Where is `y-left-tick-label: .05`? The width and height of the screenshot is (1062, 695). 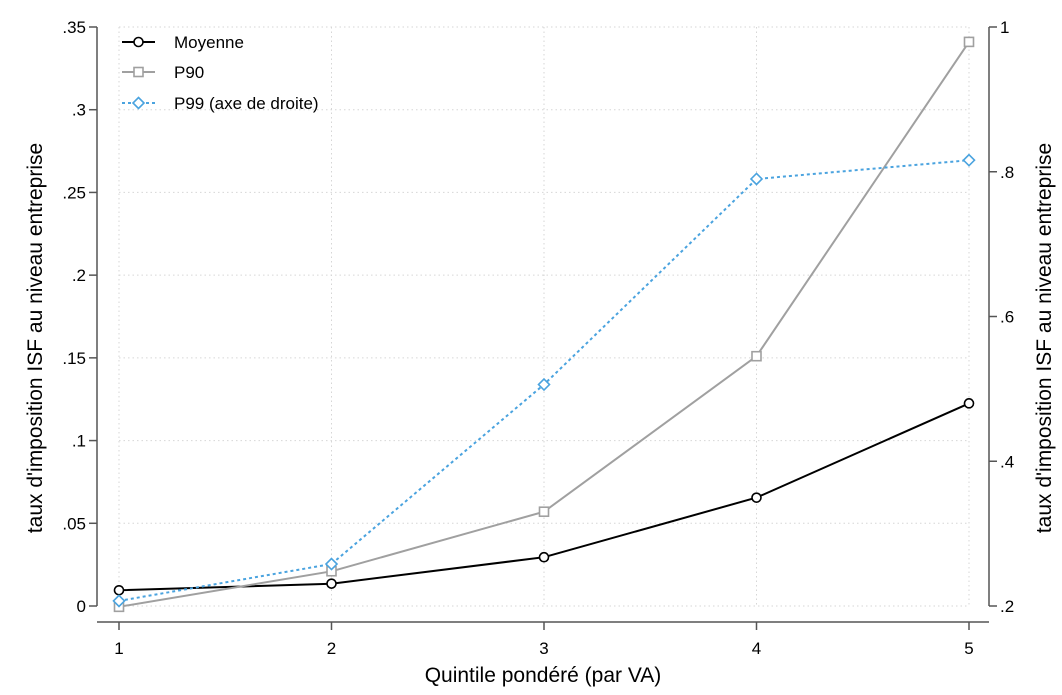
y-left-tick-label: .05 is located at coordinates (74, 523).